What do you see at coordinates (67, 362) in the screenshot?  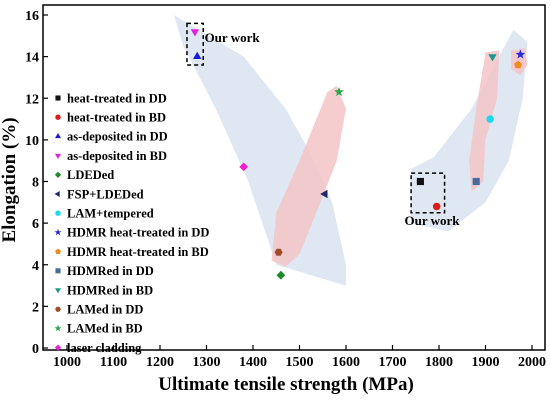 I see `x-tick-label: 1000` at bounding box center [67, 362].